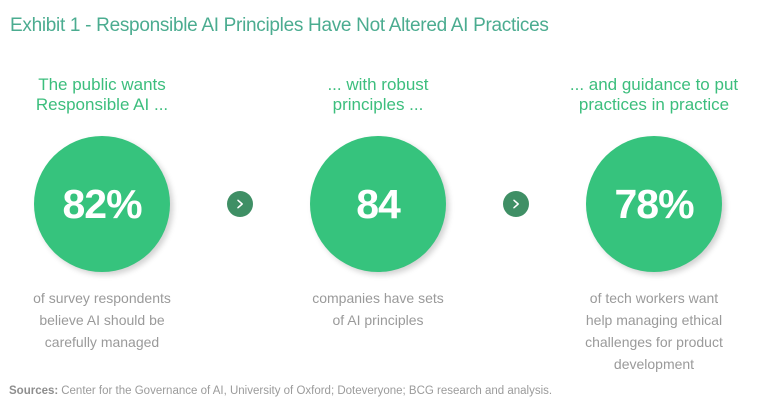  Describe the element at coordinates (34, 391) in the screenshot. I see `sources-label: Sources:` at that location.